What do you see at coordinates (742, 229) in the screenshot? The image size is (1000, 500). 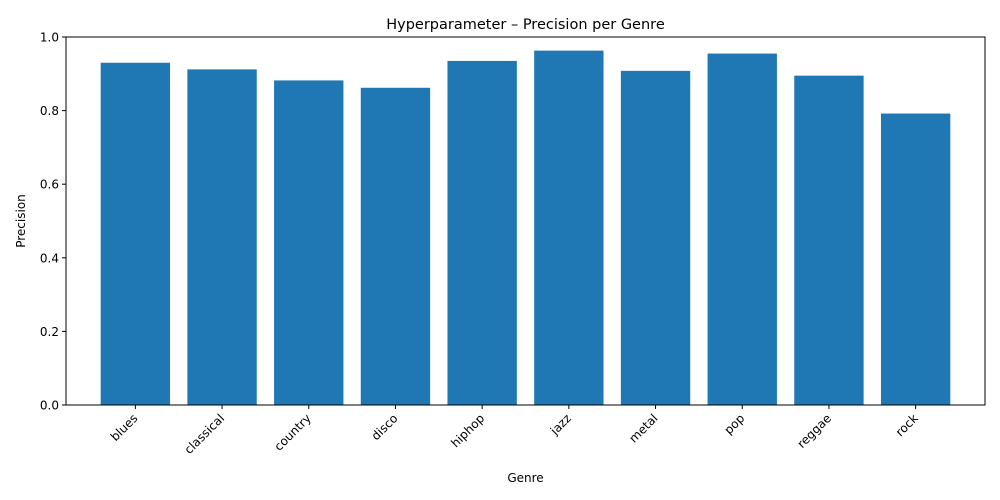 I see `bar-pop` at bounding box center [742, 229].